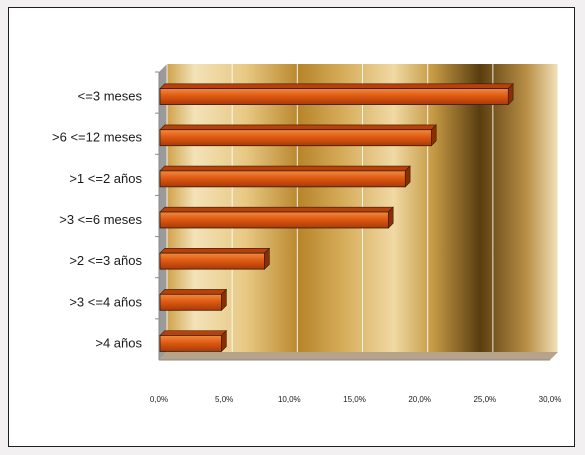  Describe the element at coordinates (97, 137) in the screenshot. I see `category-label: >6 <=12 meses` at that location.